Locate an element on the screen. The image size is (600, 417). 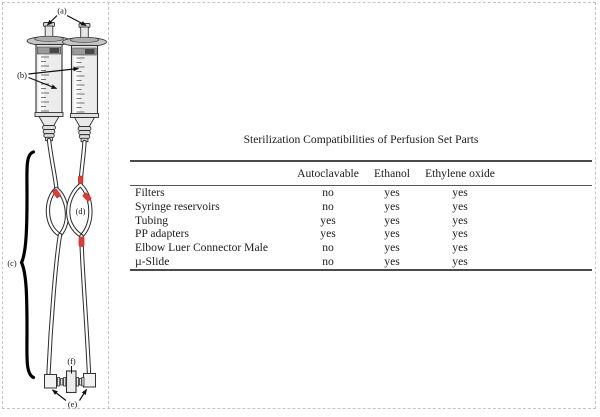
part-name: µ-Slide is located at coordinates (152, 261).